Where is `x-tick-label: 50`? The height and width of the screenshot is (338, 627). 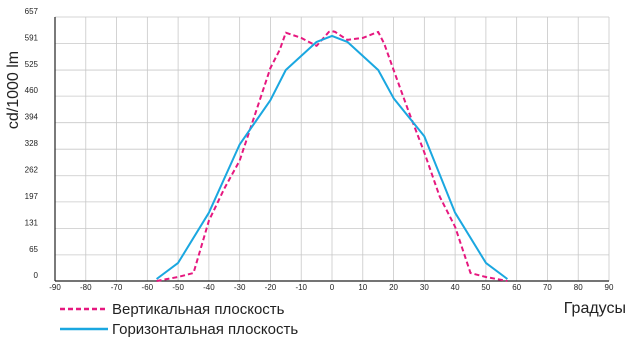
x-tick-label: 50 is located at coordinates (485, 287).